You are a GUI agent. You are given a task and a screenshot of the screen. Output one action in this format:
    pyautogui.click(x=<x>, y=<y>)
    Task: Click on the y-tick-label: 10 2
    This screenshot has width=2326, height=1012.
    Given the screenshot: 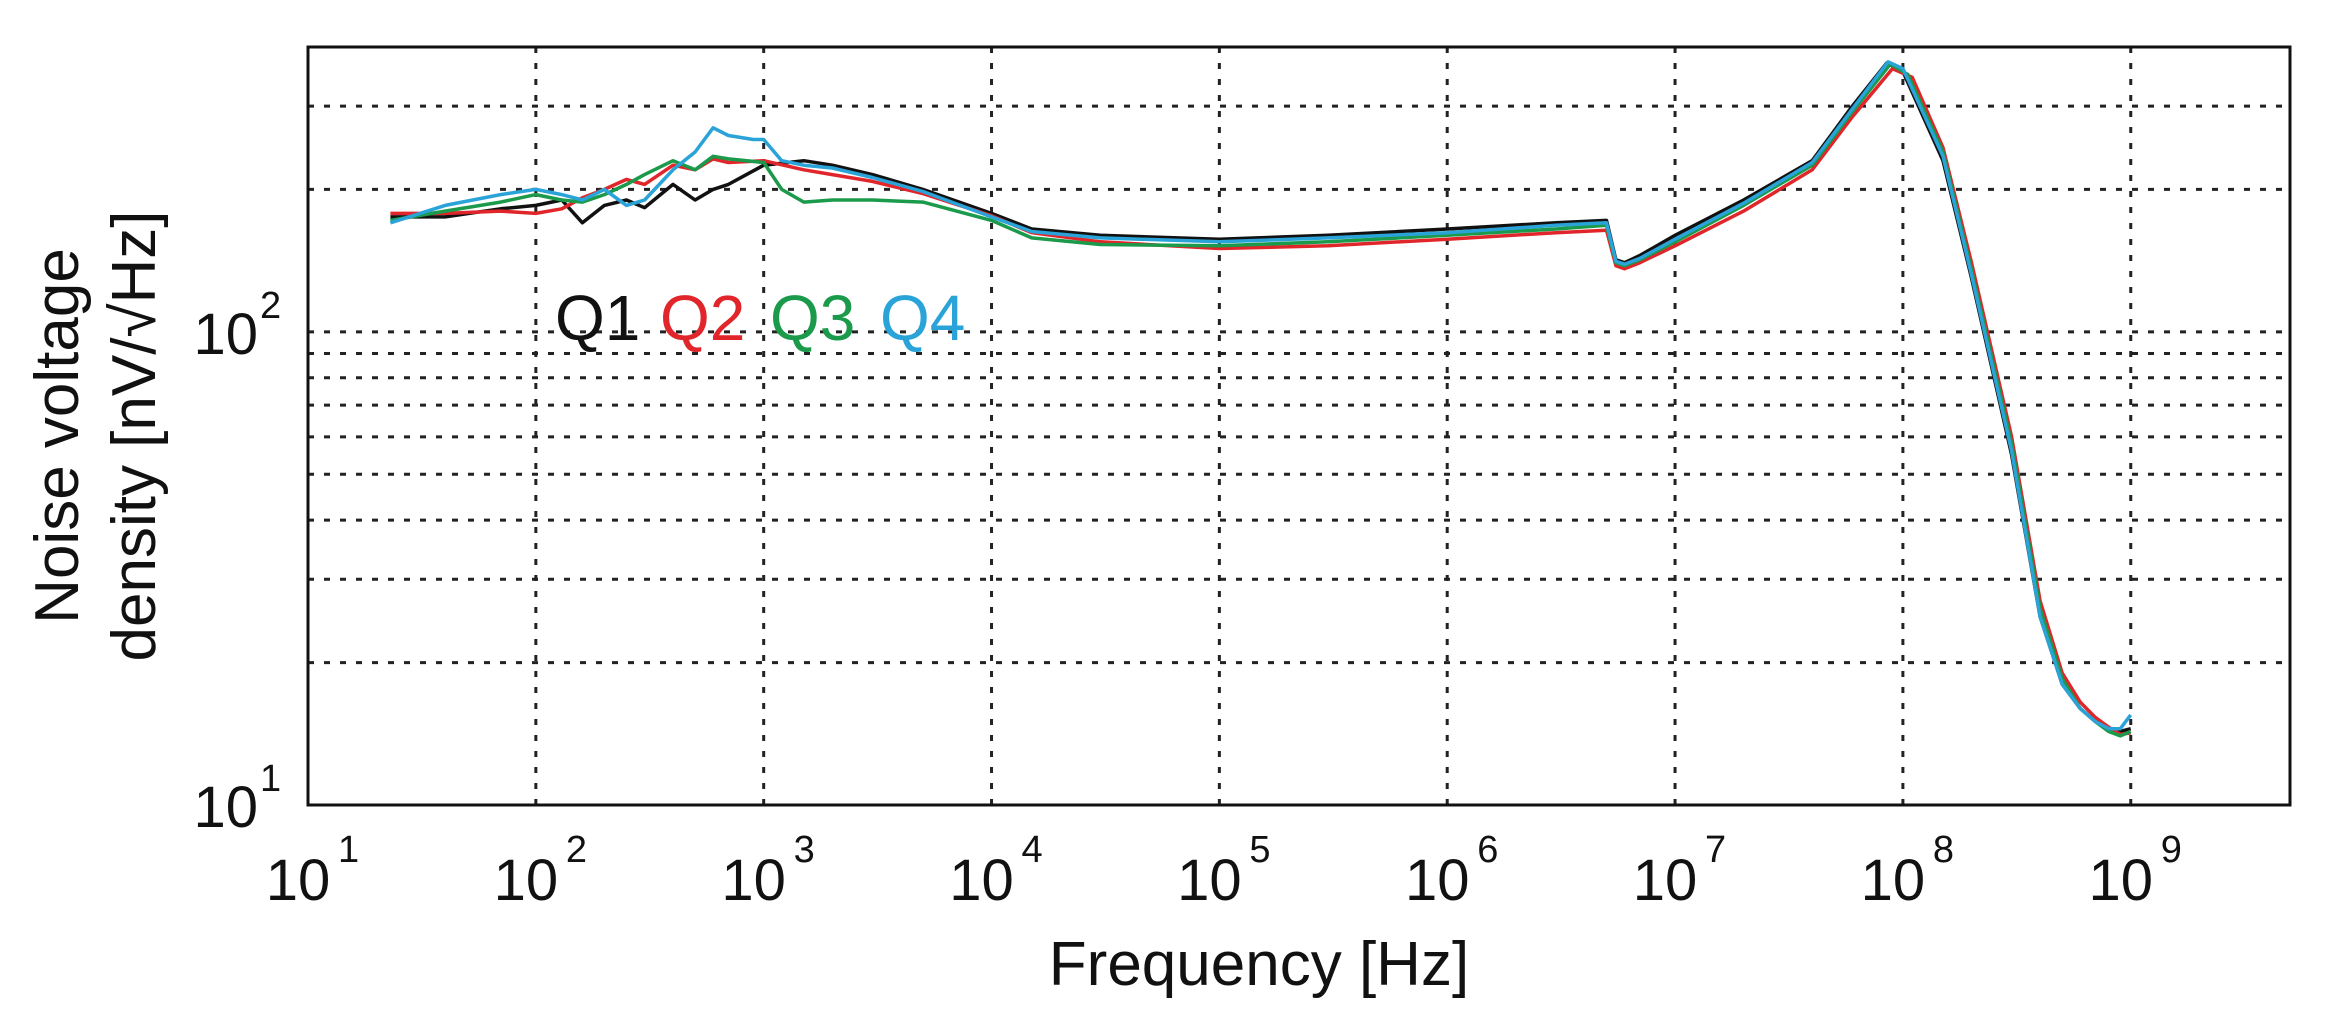 What is the action you would take?
    pyautogui.click(x=237, y=326)
    